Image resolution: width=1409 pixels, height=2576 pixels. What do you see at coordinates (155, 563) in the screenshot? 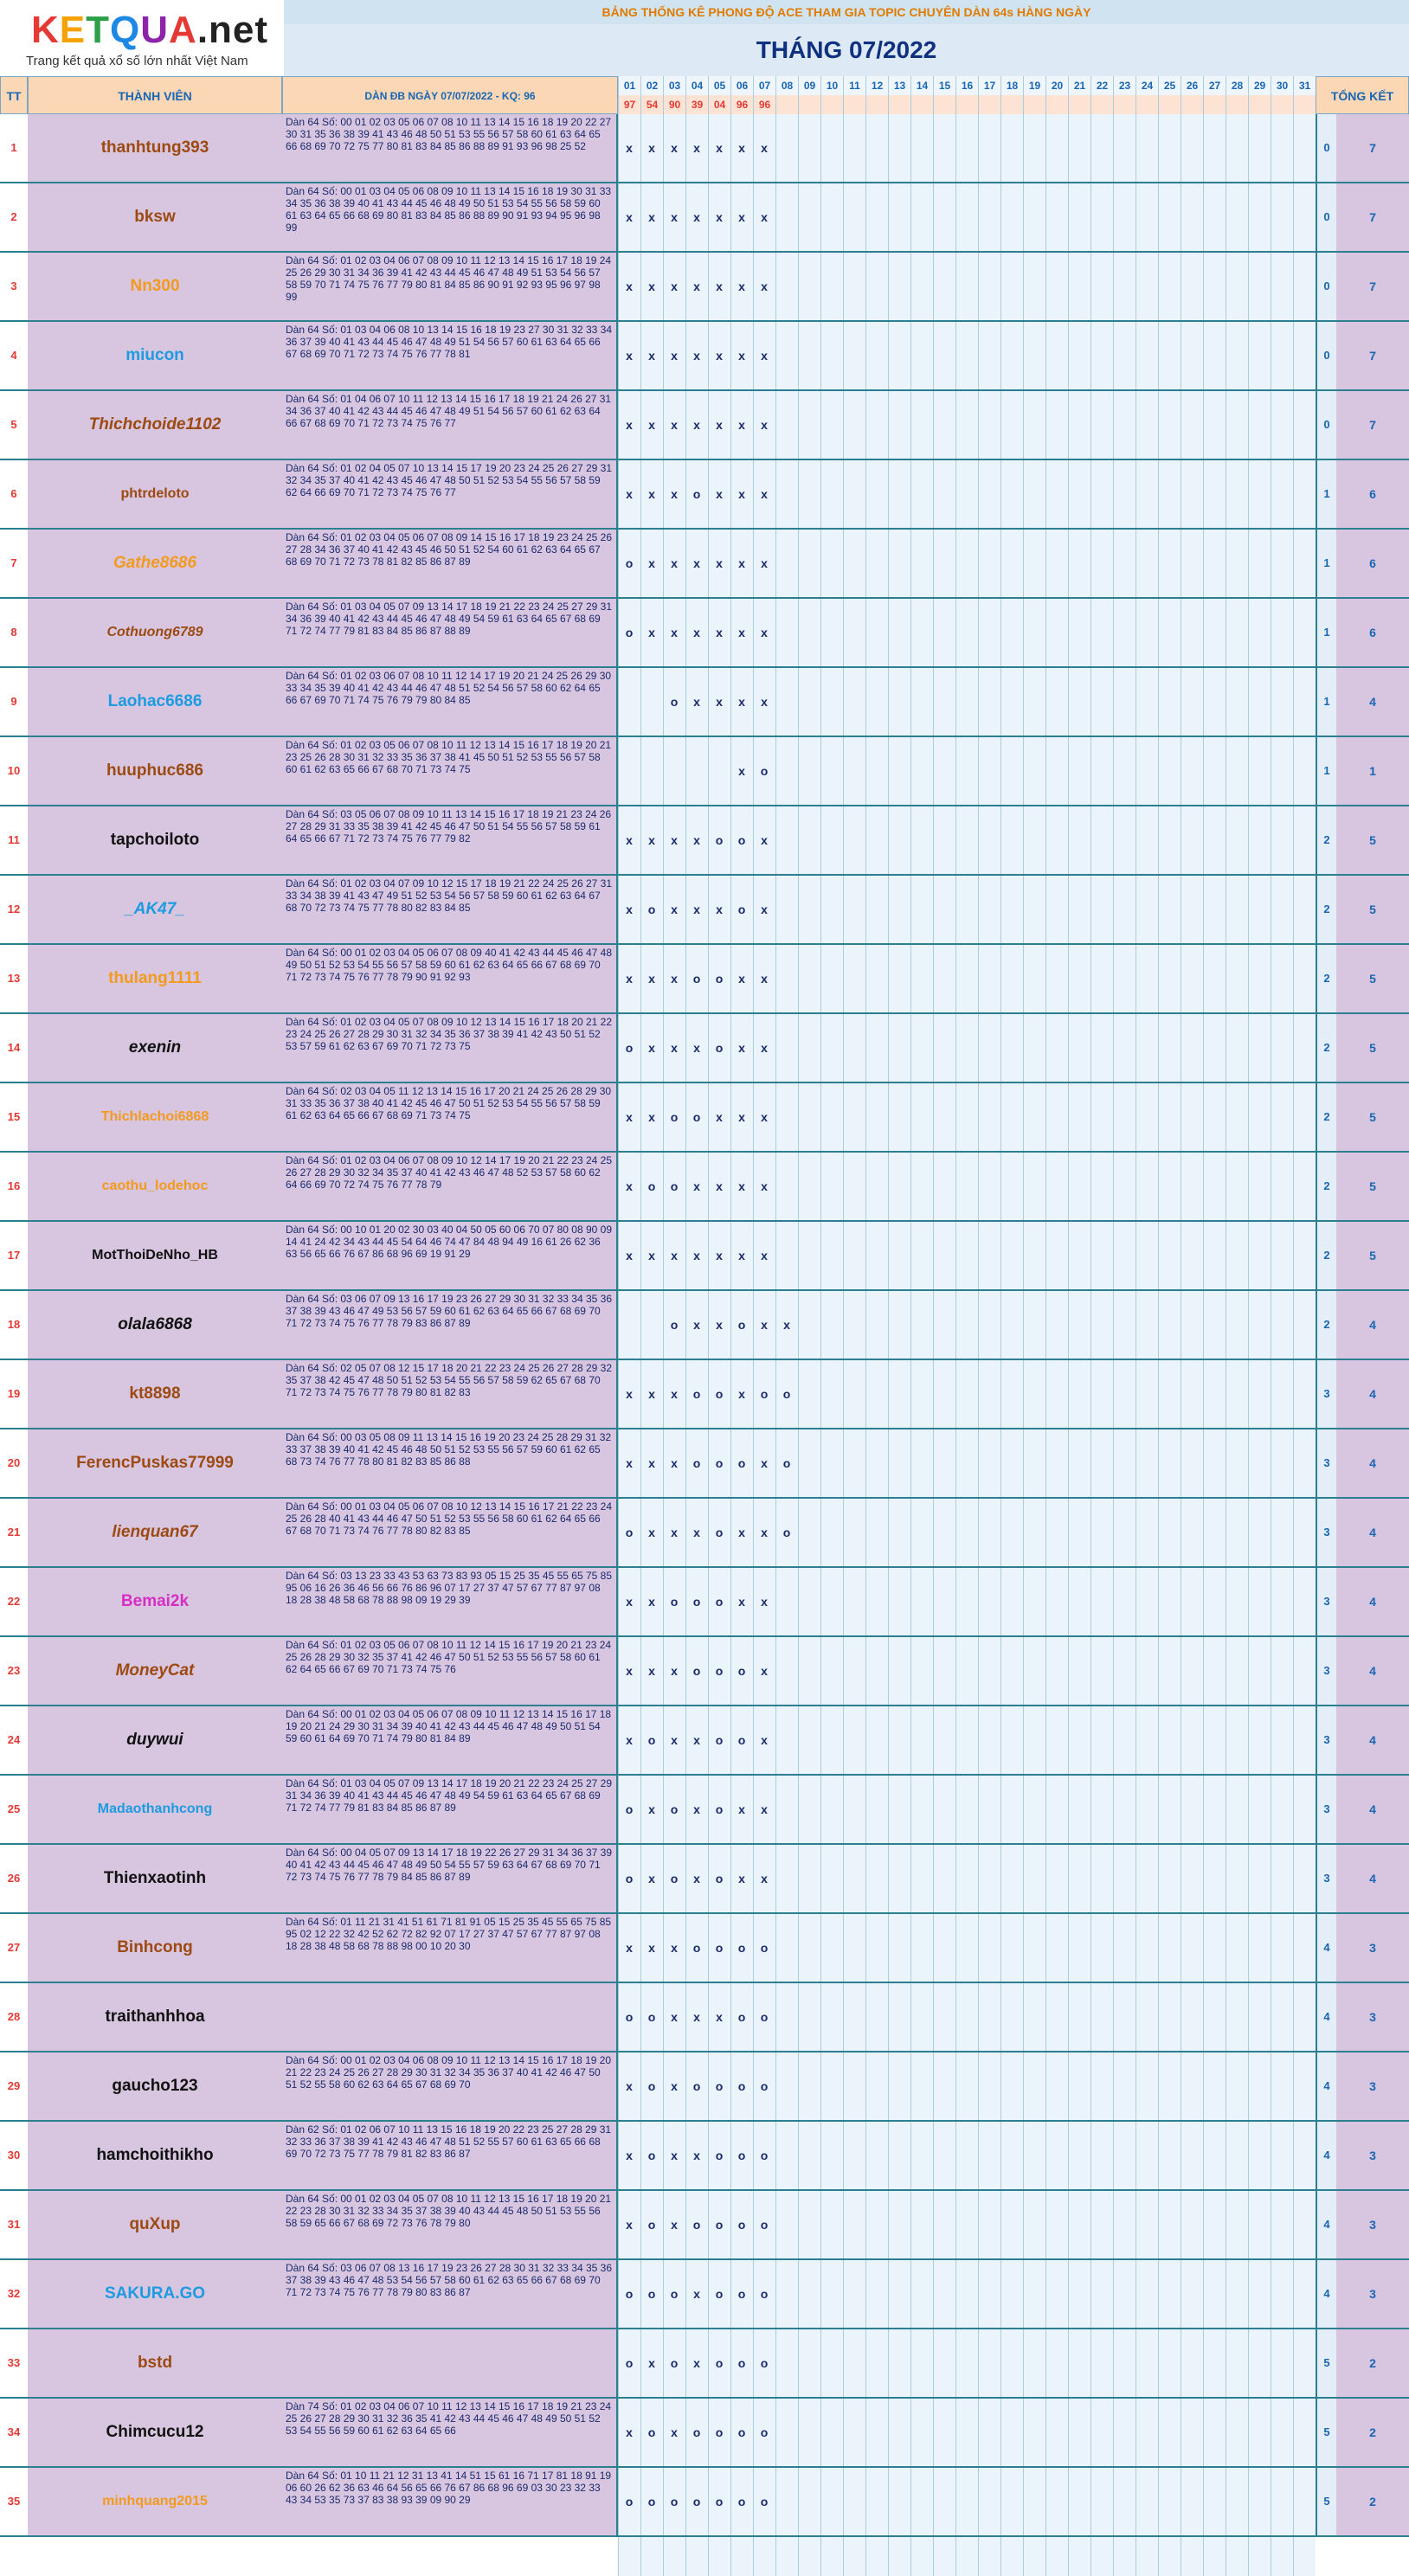
I see `member-name: Gathe8686` at bounding box center [155, 563].